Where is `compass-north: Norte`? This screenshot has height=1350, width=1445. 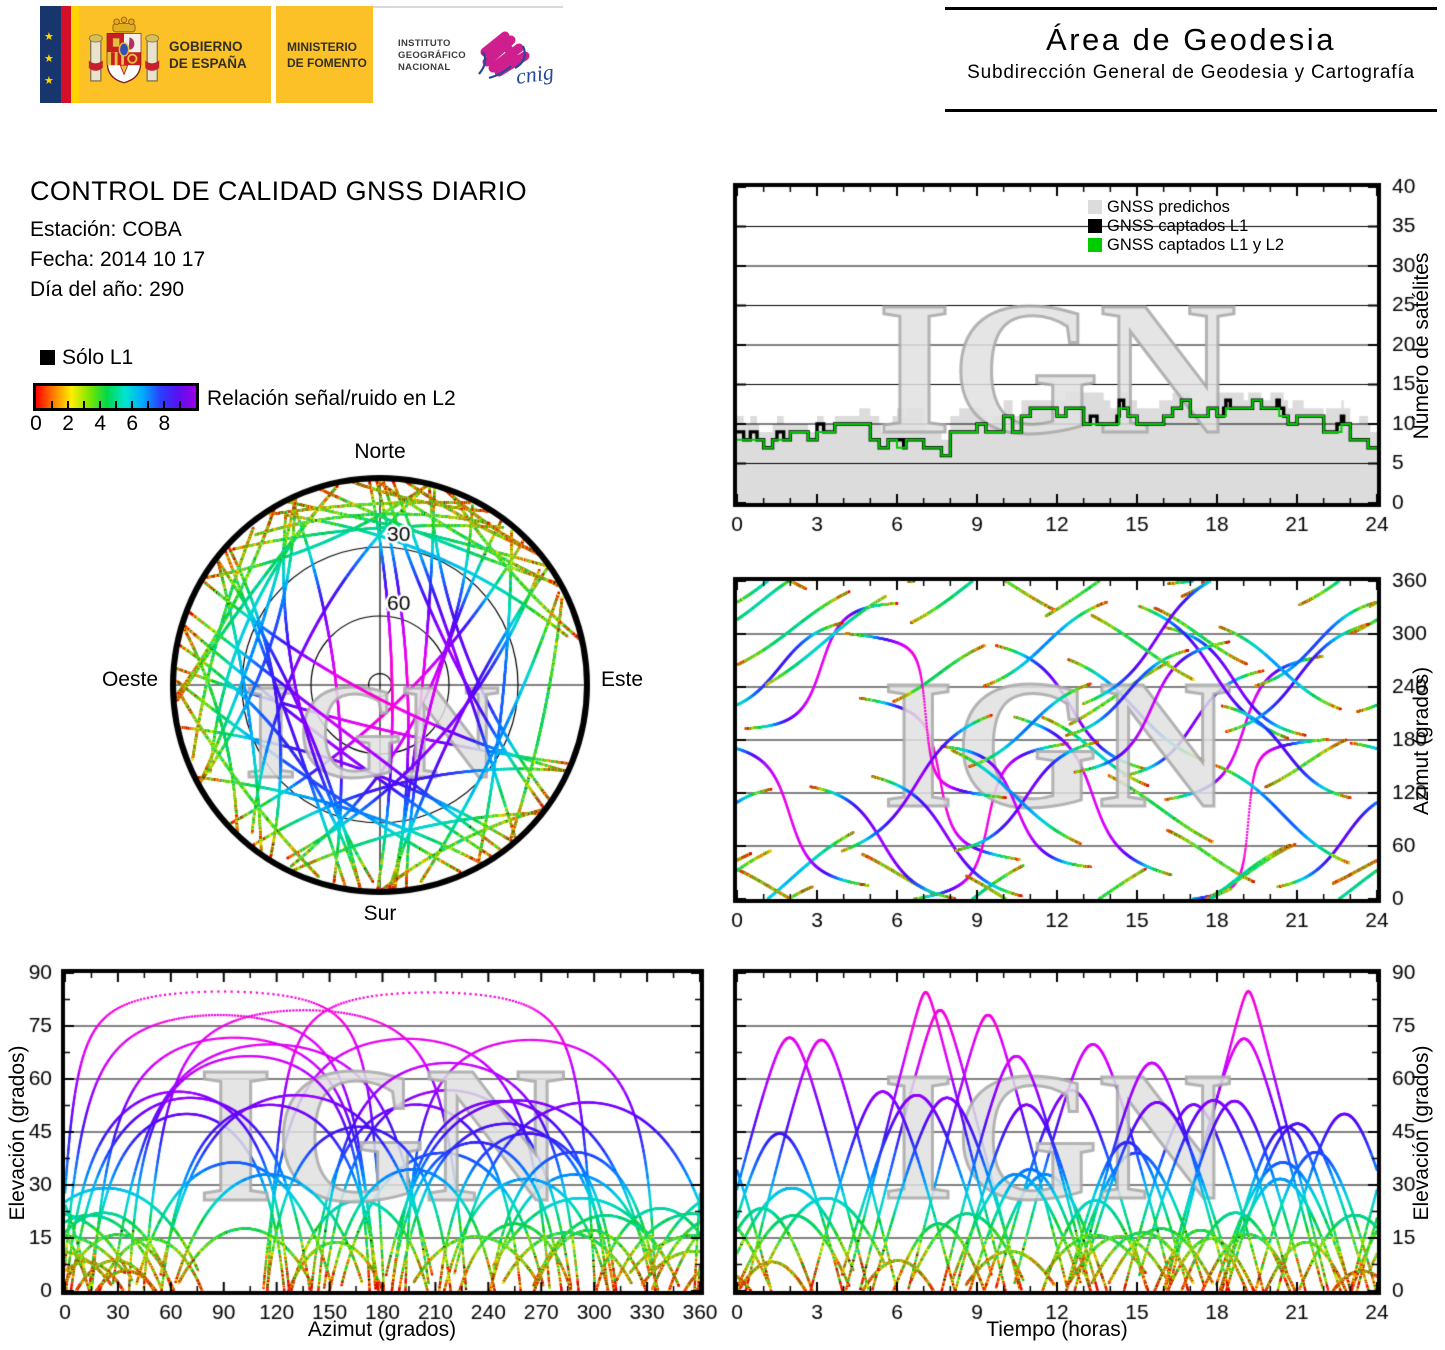
compass-north: Norte is located at coordinates (380, 451).